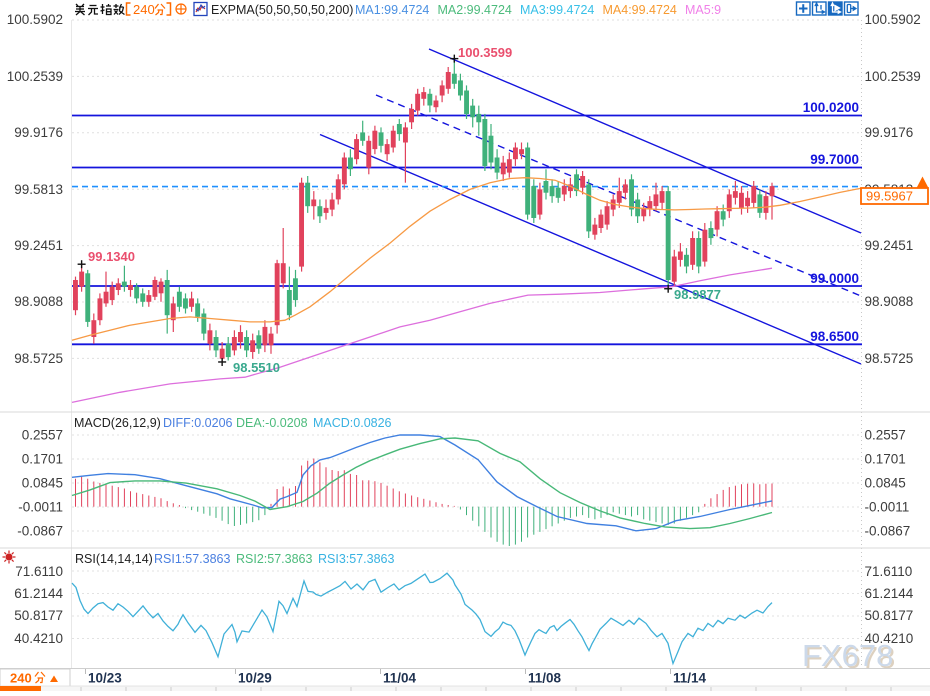  Describe the element at coordinates (640, 10) in the screenshot. I see `svg-text: MA4:99.4724` at that location.